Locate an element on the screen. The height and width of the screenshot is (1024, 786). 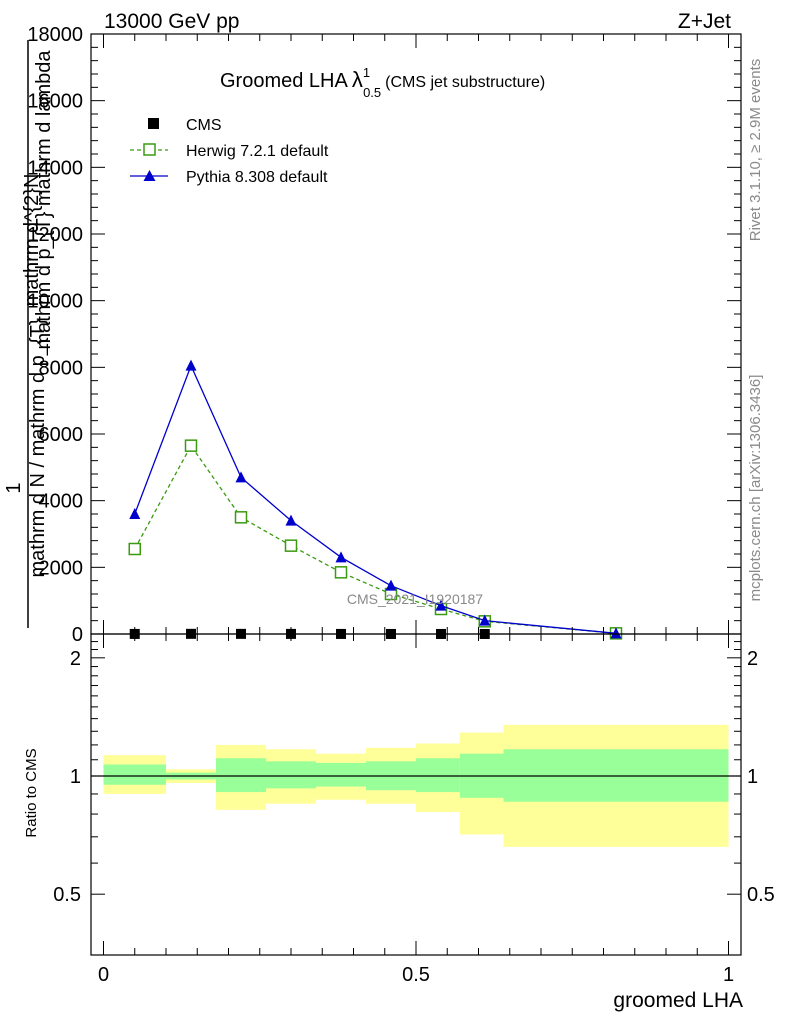
ratio-y-tick-label: 1 is located at coordinates (75, 777).